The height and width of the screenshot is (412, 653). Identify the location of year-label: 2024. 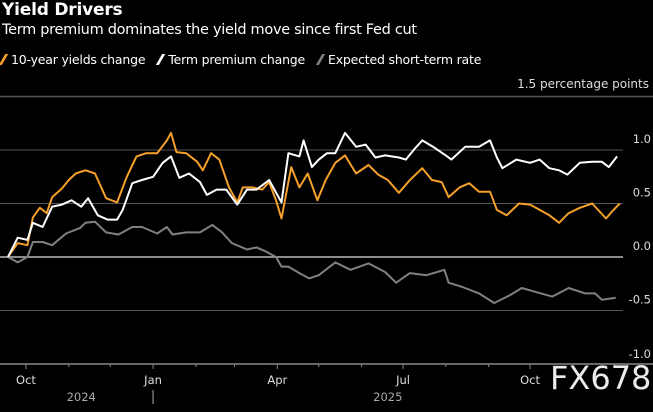
(81, 397).